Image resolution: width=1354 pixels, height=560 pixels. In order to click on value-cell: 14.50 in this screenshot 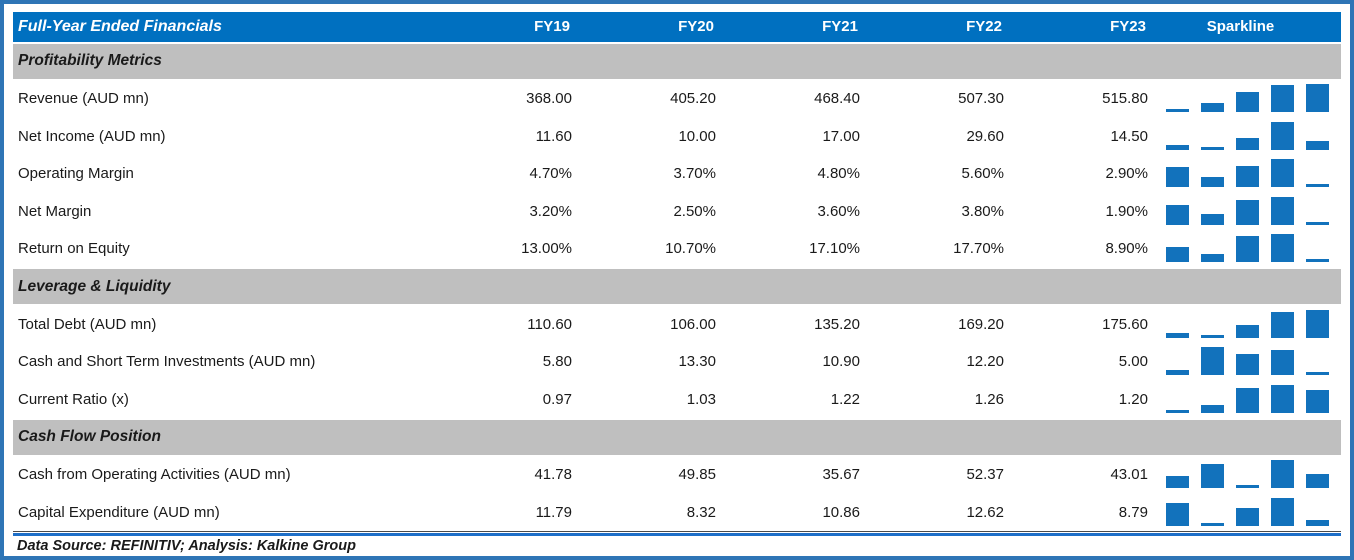, I will do `click(1129, 136)`.